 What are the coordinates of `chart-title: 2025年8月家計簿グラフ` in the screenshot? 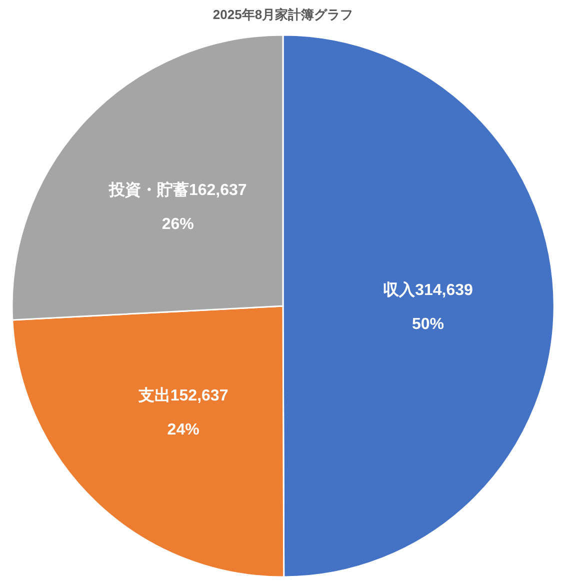 It's located at (283, 14).